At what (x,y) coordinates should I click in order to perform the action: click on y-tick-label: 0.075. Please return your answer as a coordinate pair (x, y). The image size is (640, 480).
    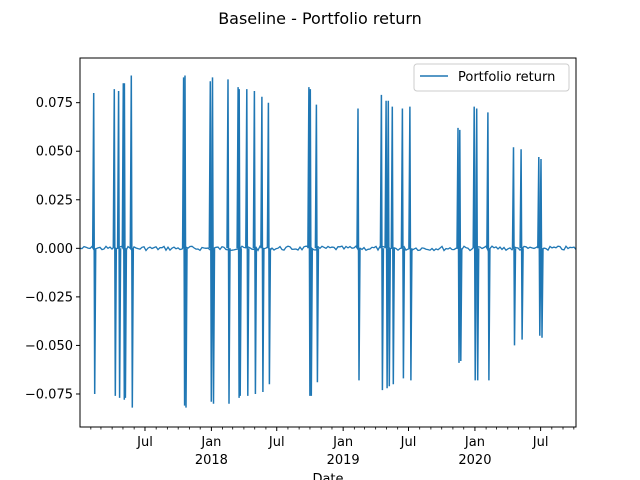
    Looking at the image, I should click on (54, 103).